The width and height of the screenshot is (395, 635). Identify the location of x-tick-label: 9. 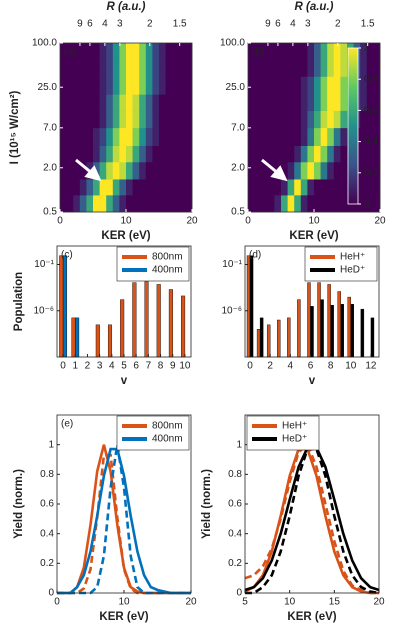
(173, 366).